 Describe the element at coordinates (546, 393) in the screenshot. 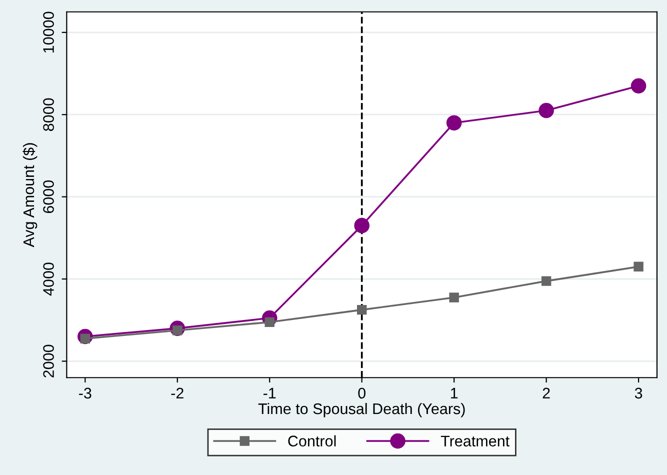

I see `x-tick-label: 2` at that location.